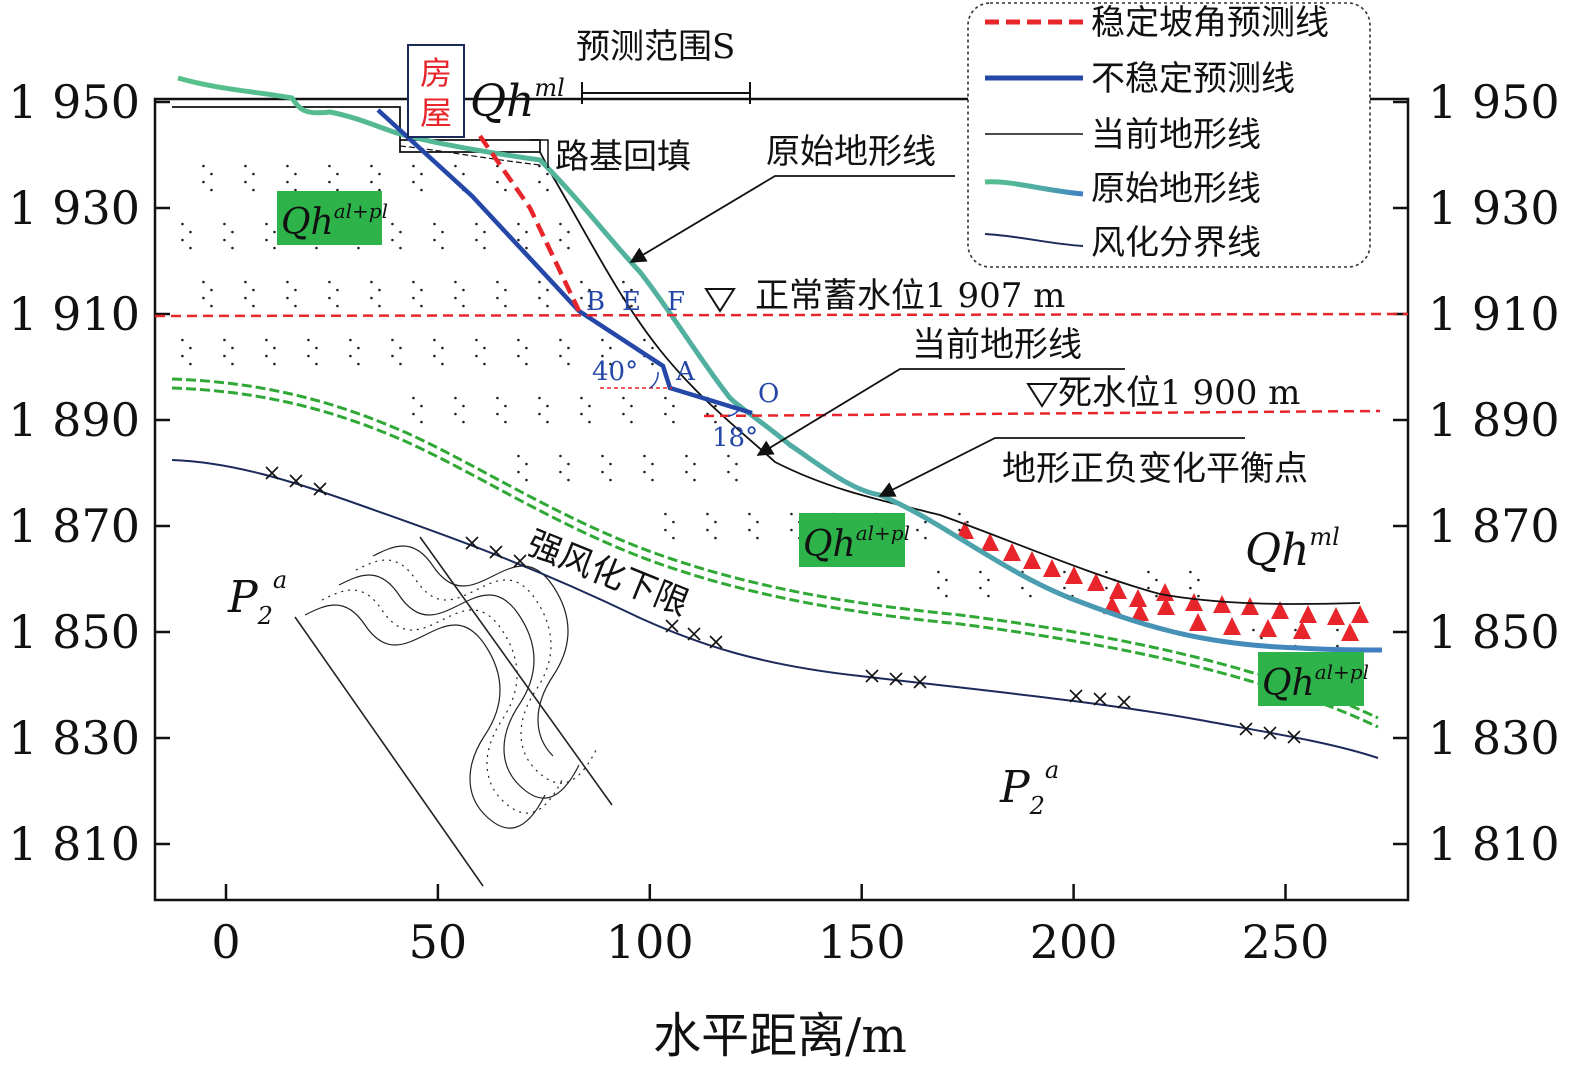 The width and height of the screenshot is (1575, 1074). What do you see at coordinates (225, 942) in the screenshot?
I see `x-tick-label: 0` at bounding box center [225, 942].